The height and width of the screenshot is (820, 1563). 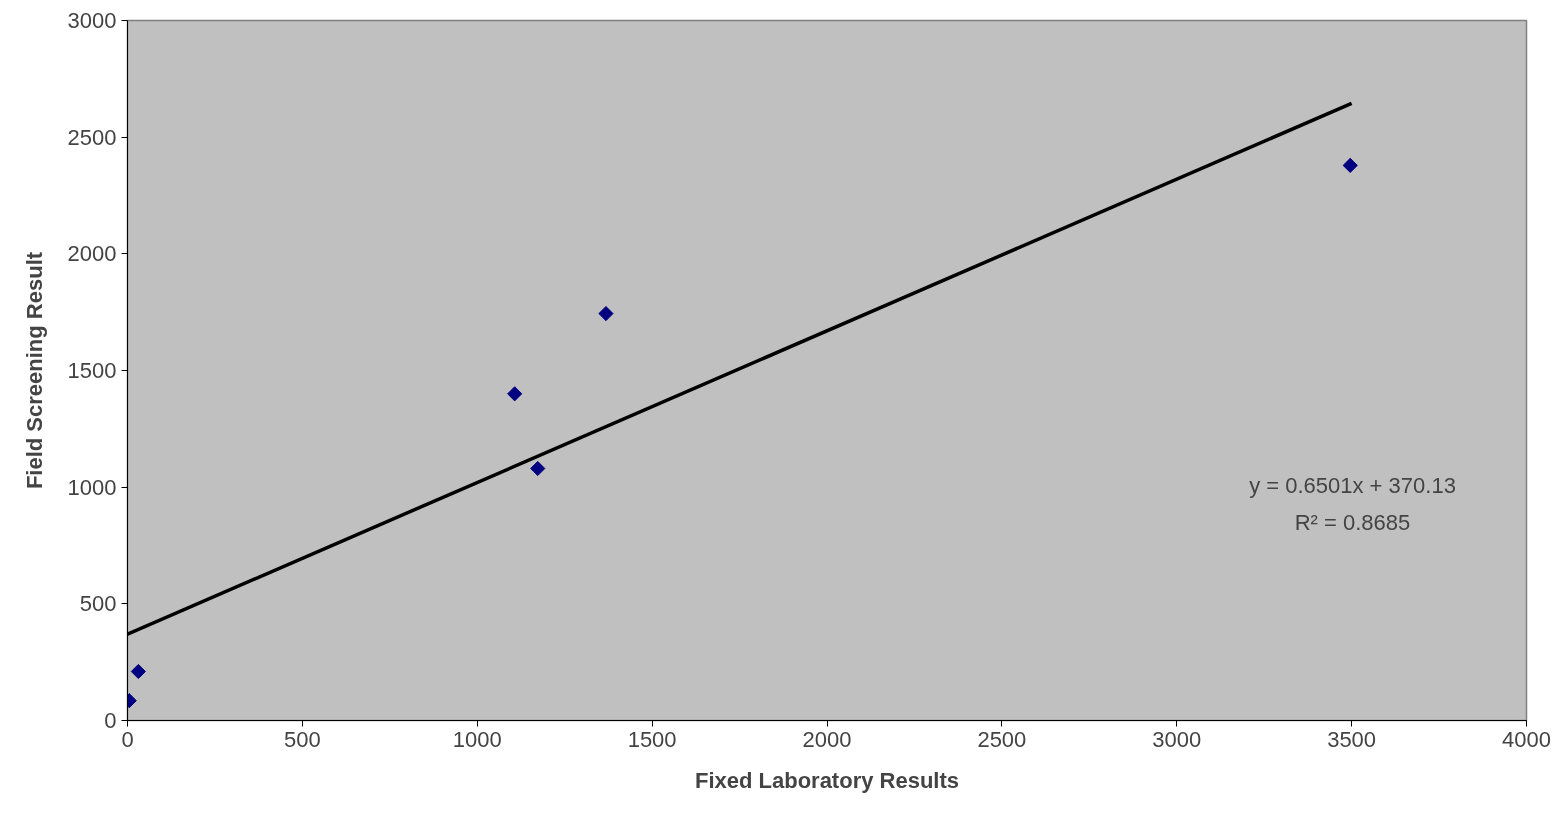 I want to click on x-tick-label: 500, so click(x=302, y=739).